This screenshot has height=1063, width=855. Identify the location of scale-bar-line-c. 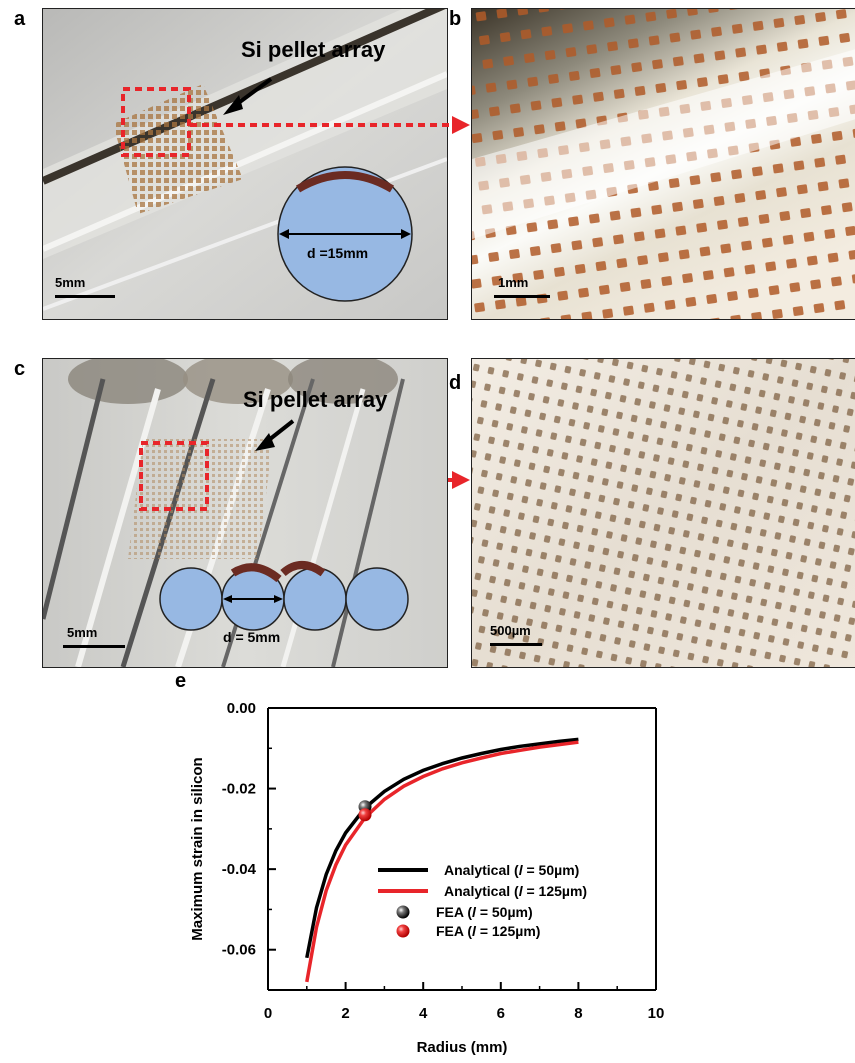
(94, 646).